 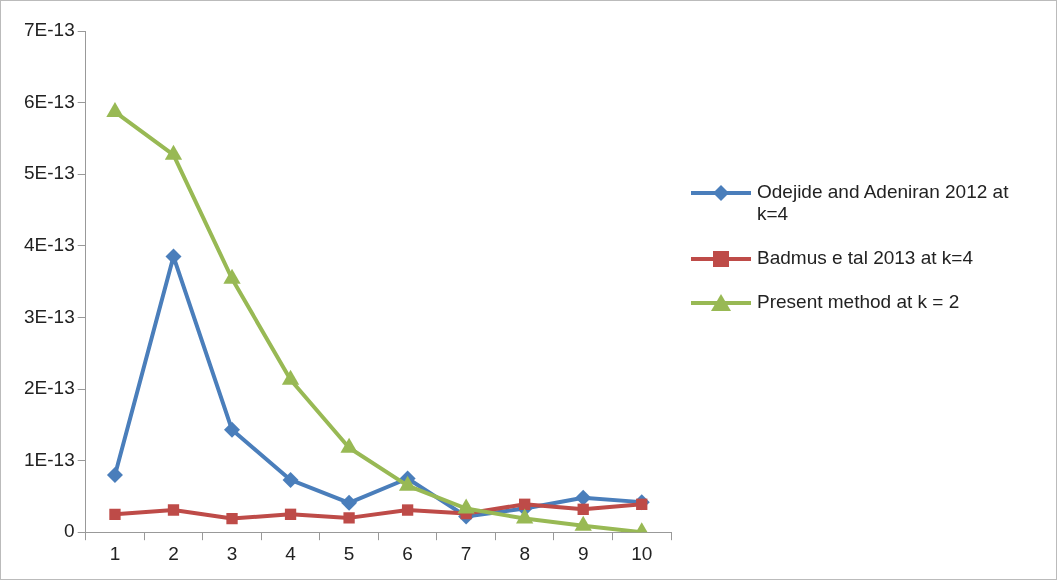 I want to click on x-tick-label: 10, so click(x=642, y=553).